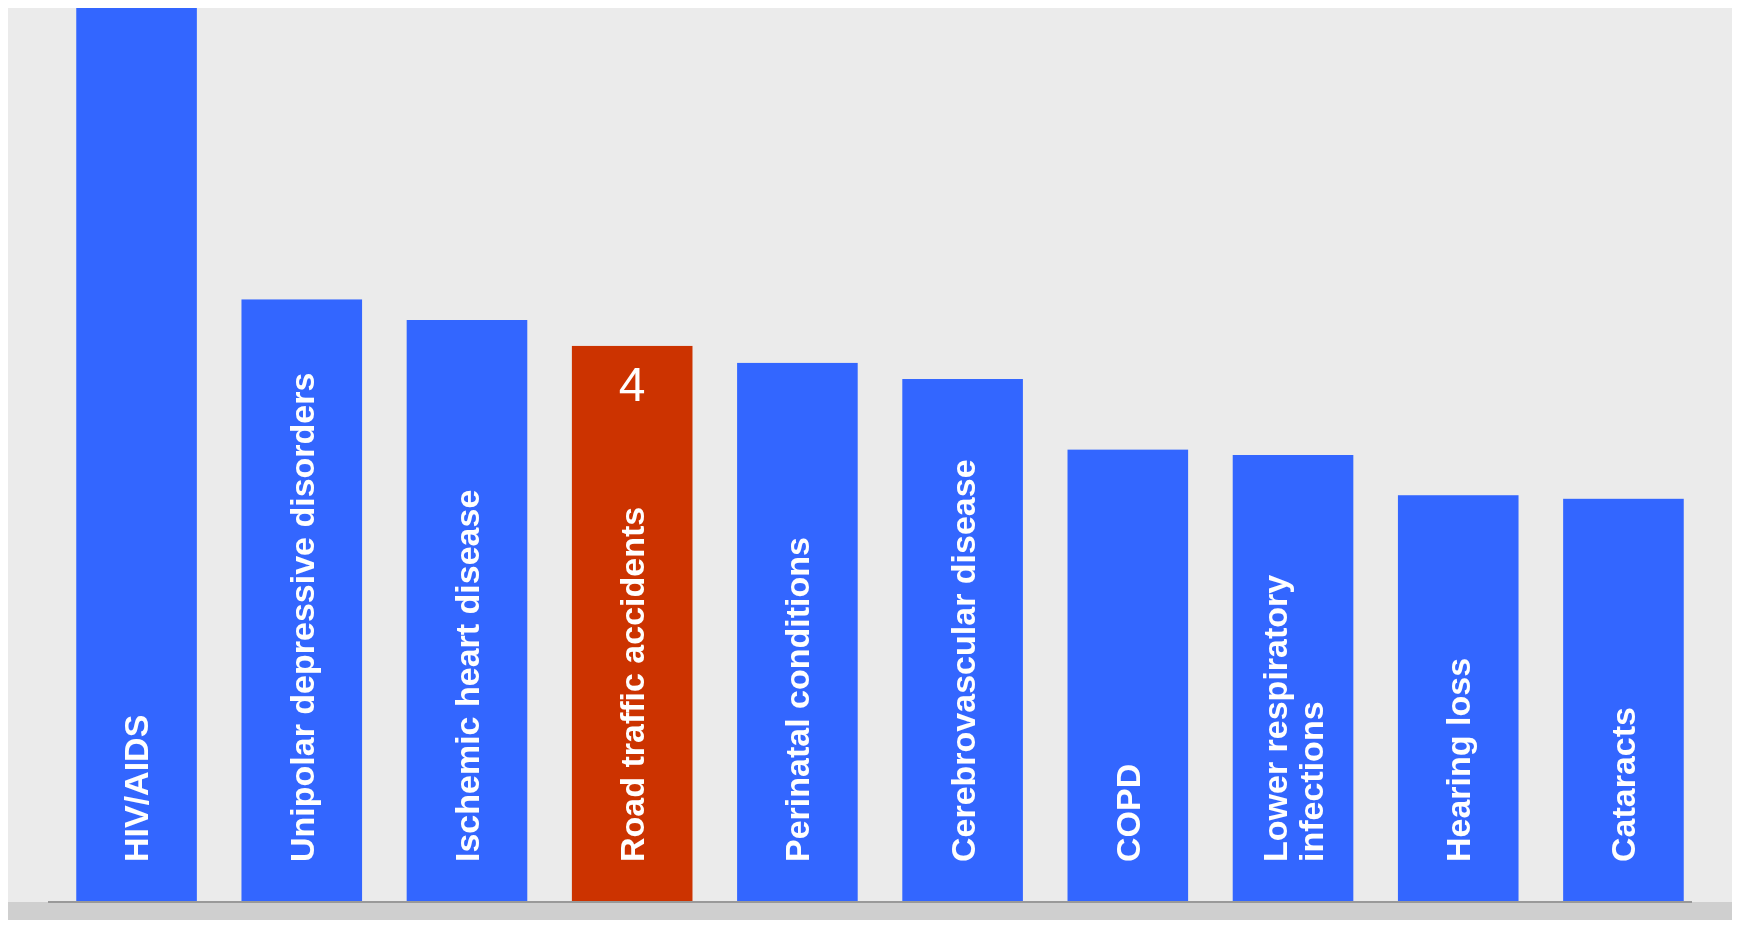 The width and height of the screenshot is (1740, 928). I want to click on x-tick-label: Perinatal conditions, so click(797, 699).